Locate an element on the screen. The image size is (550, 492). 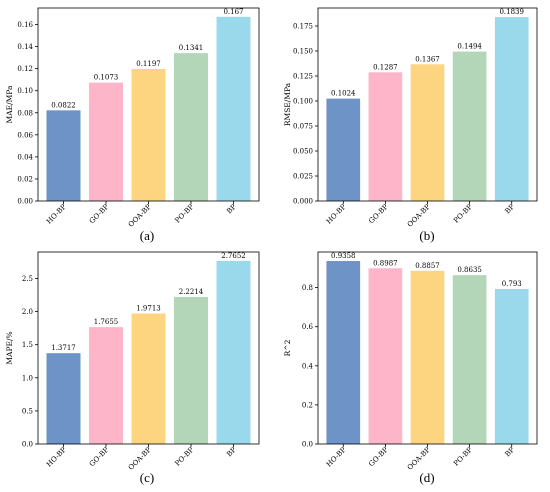
y-tick-label: 1.0 is located at coordinates (27, 378).